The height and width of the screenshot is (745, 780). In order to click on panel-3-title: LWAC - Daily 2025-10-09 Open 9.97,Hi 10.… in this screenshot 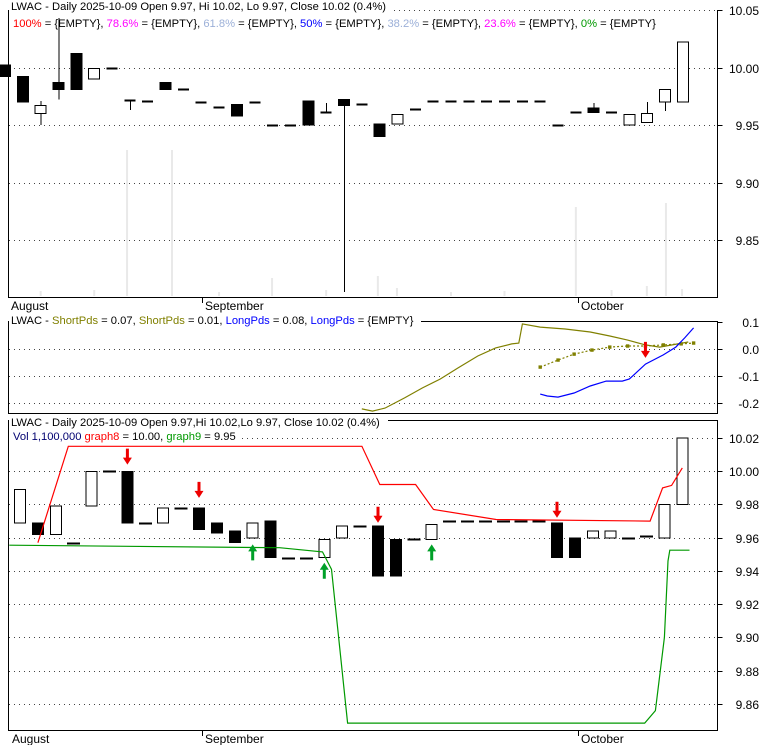, I will do `click(195, 423)`.